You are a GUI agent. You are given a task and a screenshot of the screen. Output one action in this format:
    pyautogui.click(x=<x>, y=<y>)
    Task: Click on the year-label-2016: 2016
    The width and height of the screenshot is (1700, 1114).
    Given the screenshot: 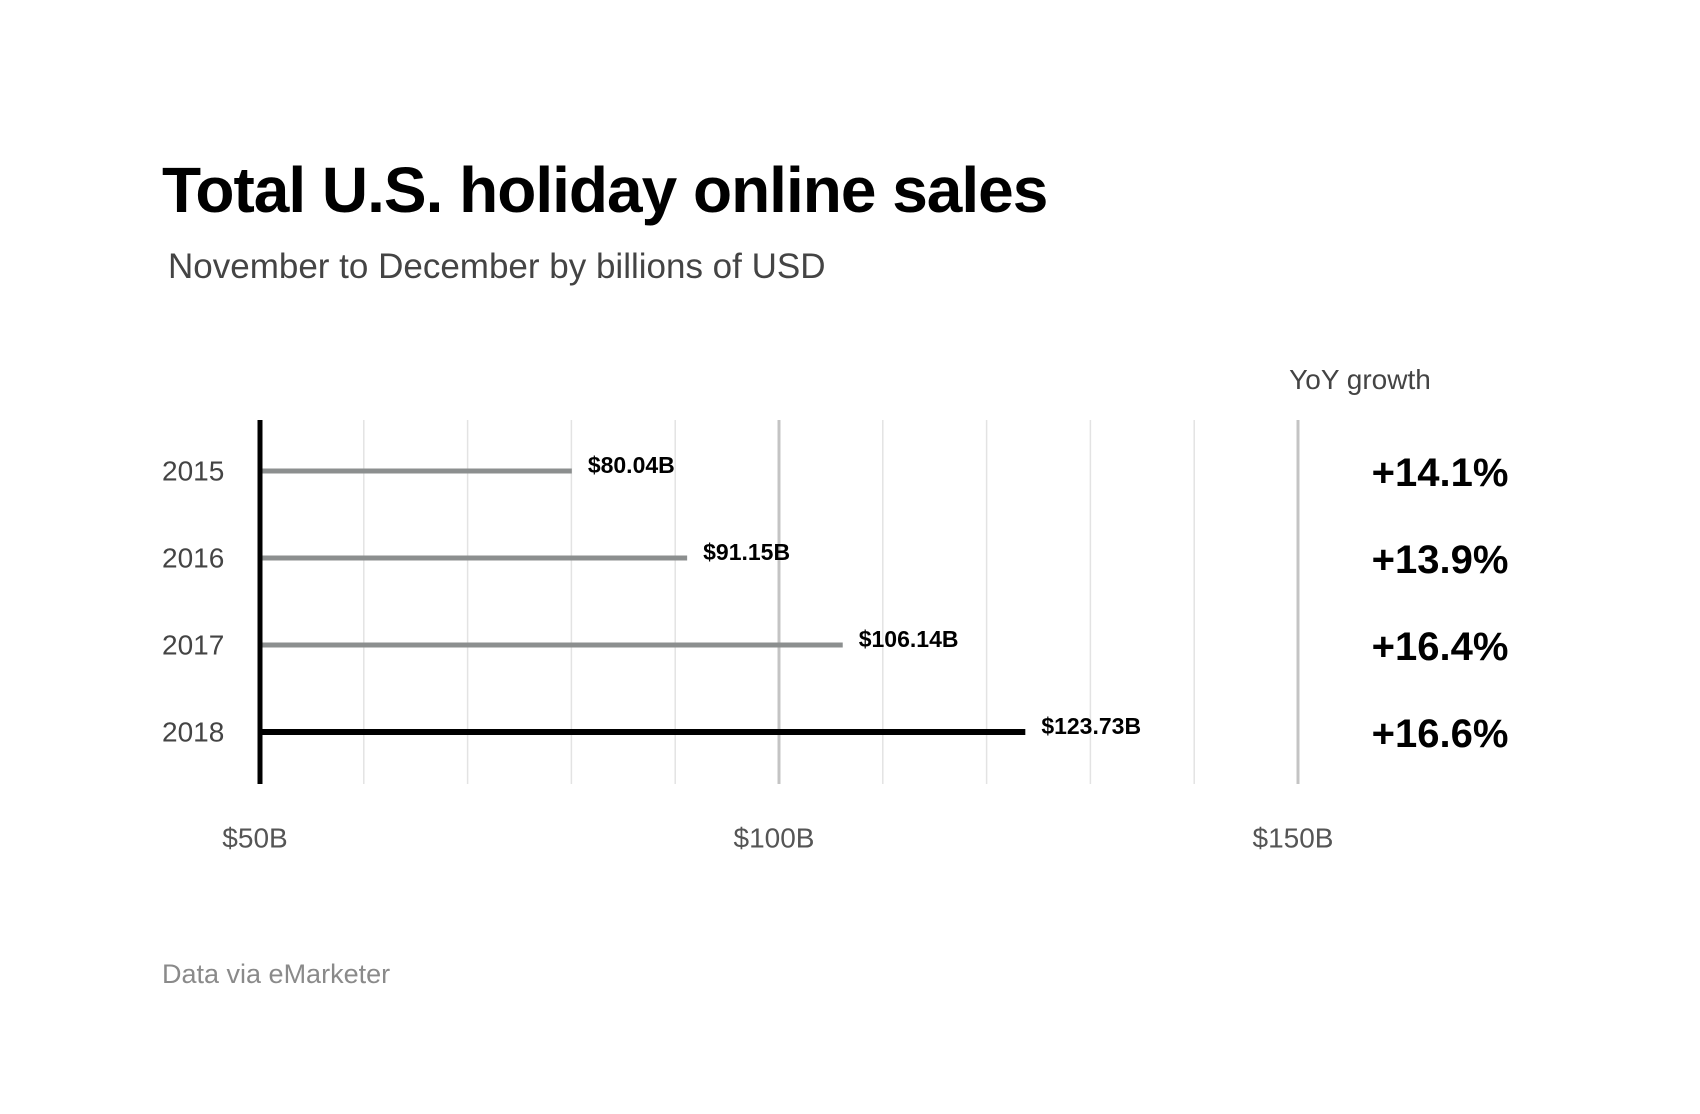 What is the action you would take?
    pyautogui.click(x=193, y=558)
    